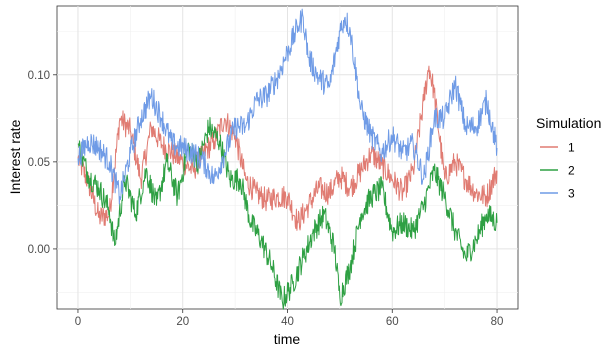  Describe the element at coordinates (571, 194) in the screenshot. I see `legend-label-3: 3` at that location.